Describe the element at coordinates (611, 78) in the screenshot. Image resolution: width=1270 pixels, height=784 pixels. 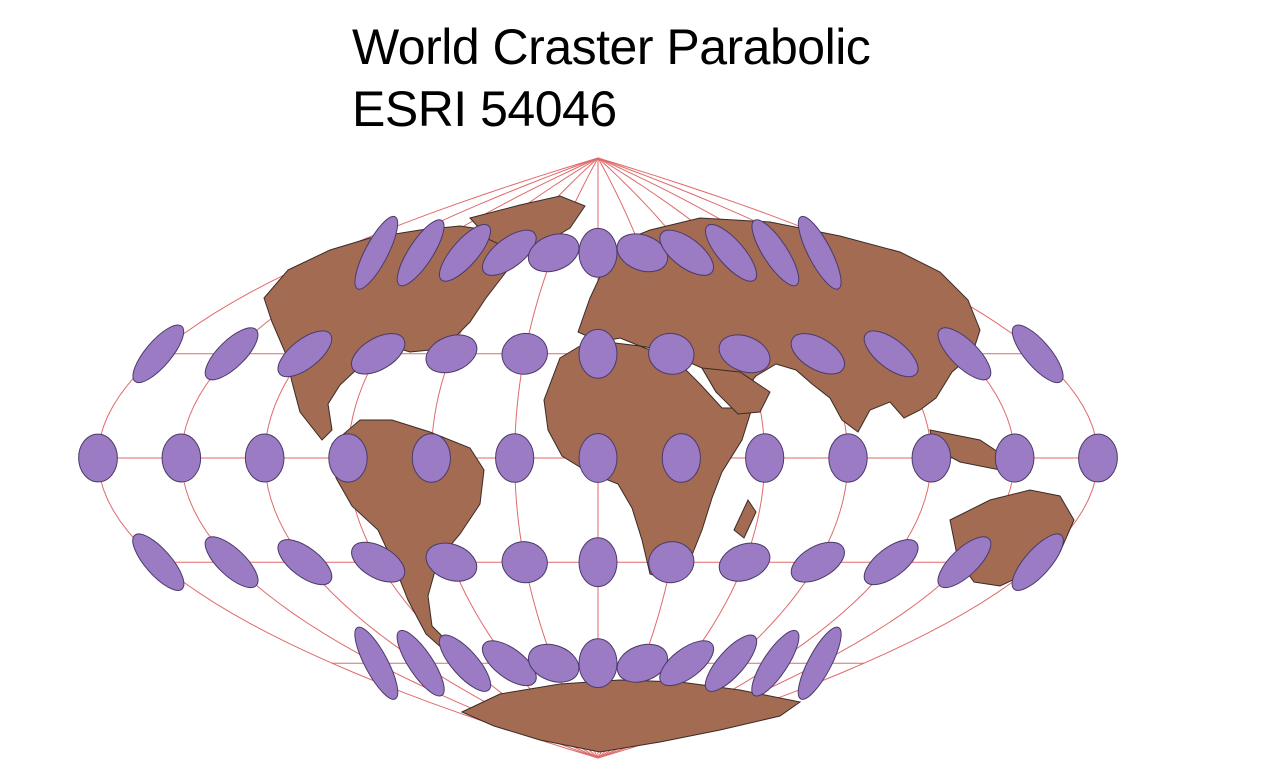
I see `map-title: World Craster Parabolic ESRI 54046` at that location.